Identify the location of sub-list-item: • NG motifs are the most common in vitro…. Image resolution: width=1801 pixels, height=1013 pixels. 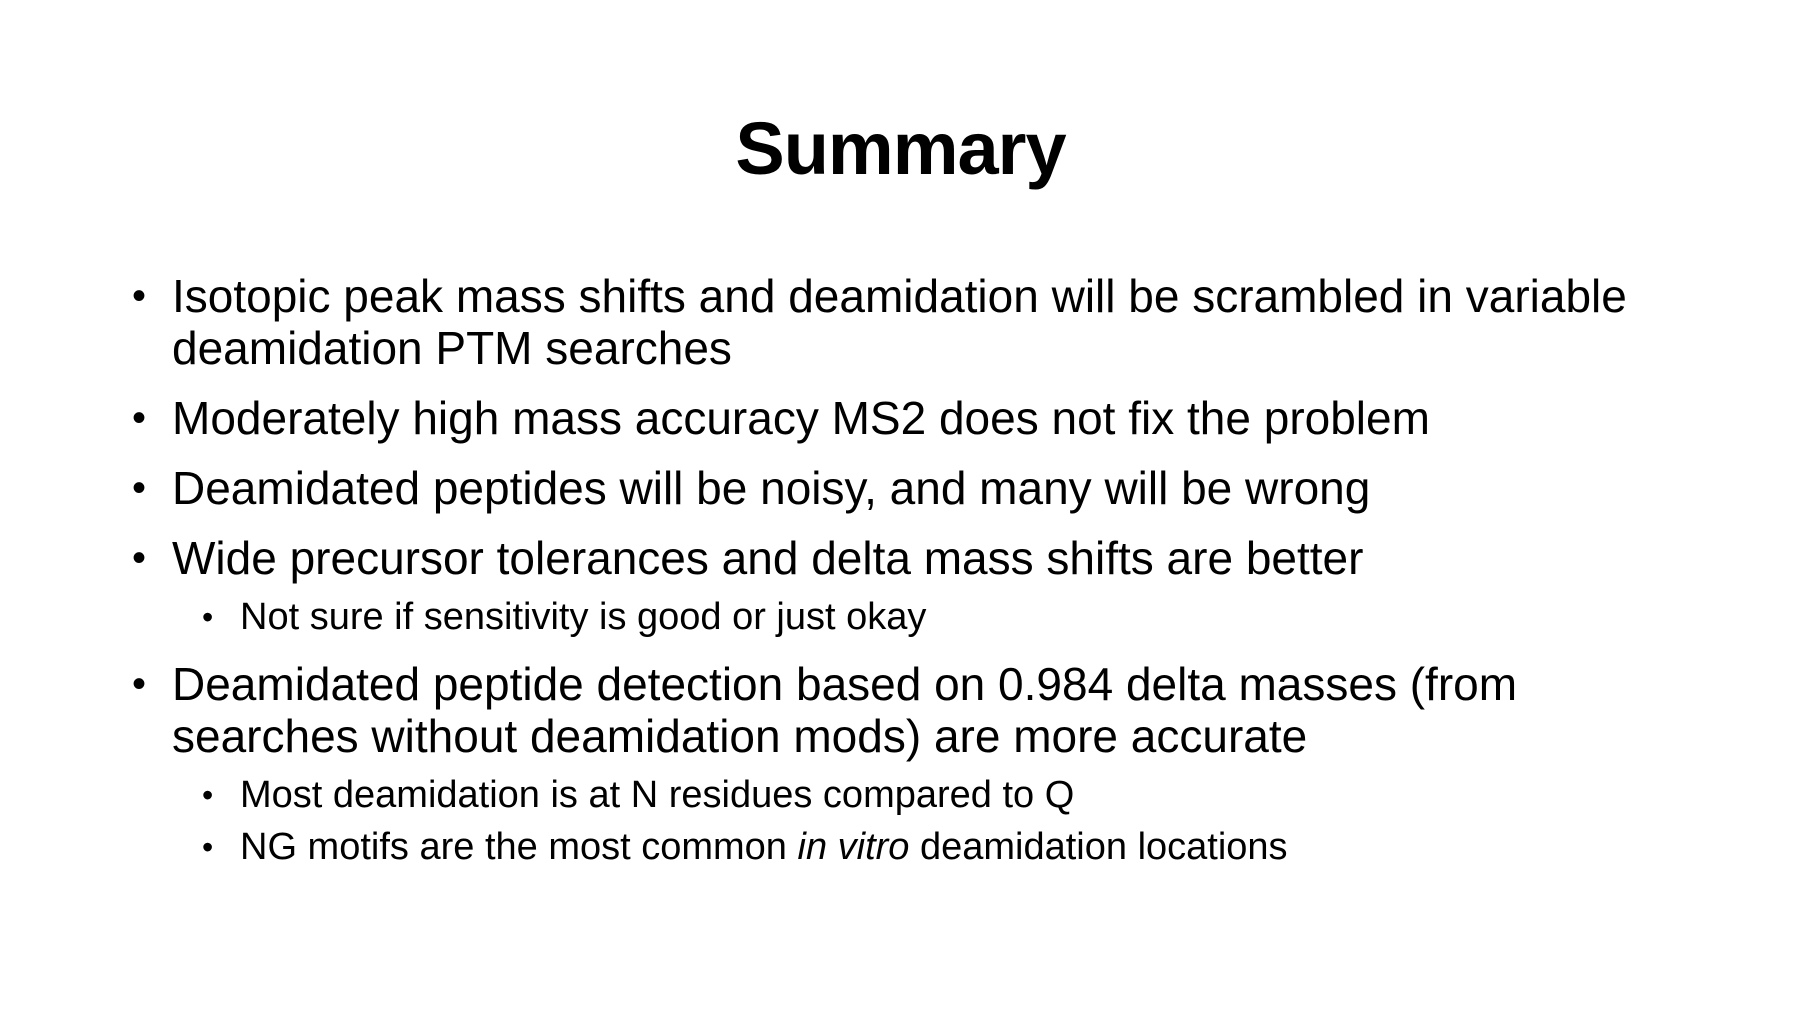
(947, 847).